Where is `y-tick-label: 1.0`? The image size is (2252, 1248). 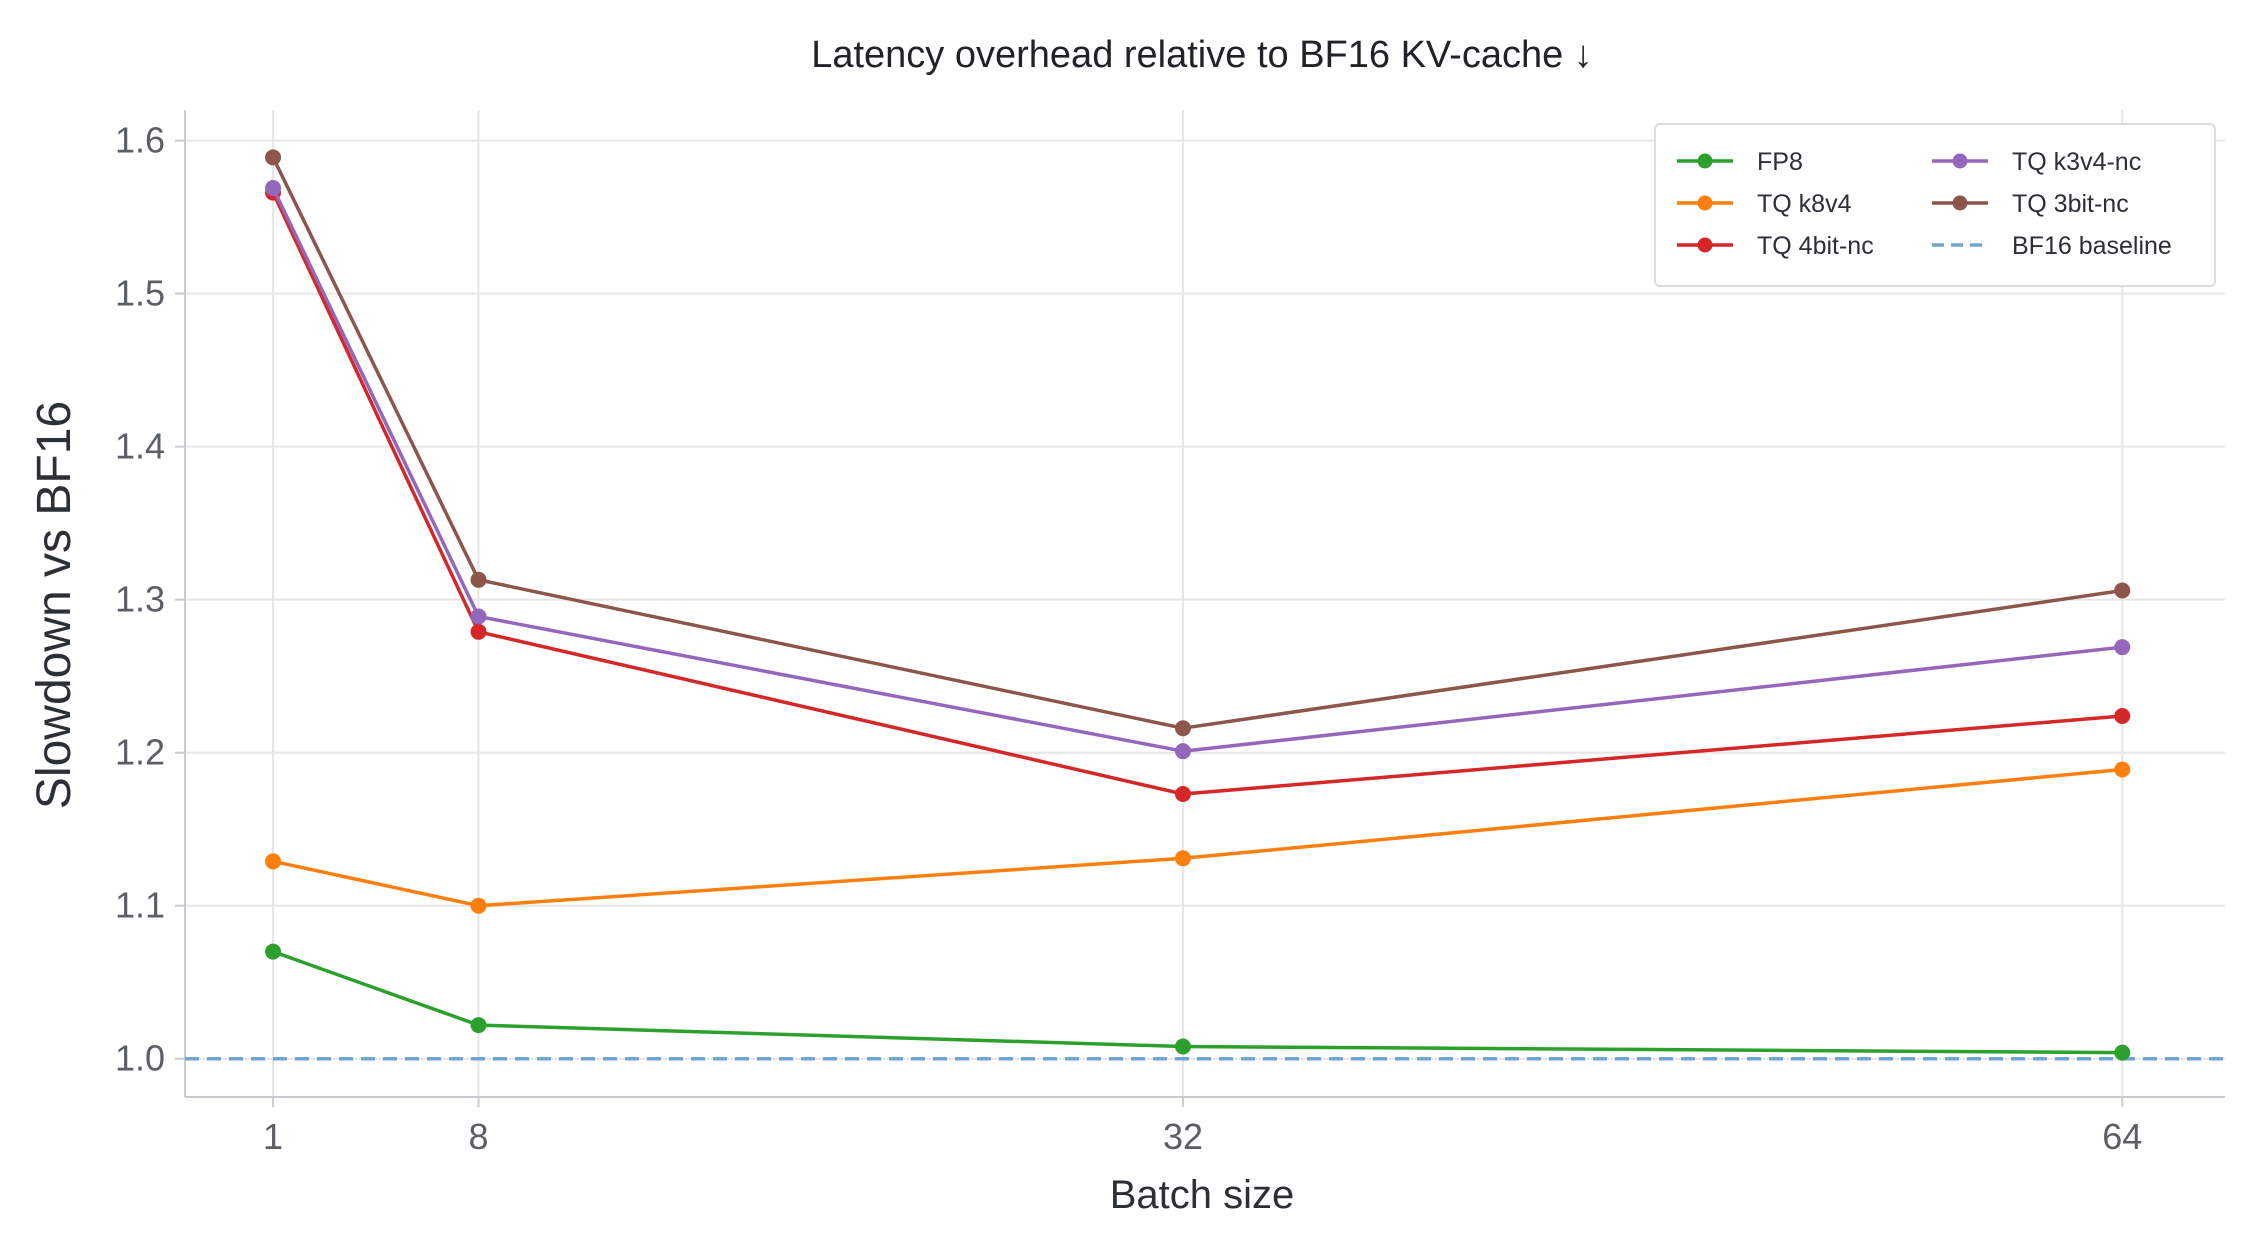
y-tick-label: 1.0 is located at coordinates (140, 1058).